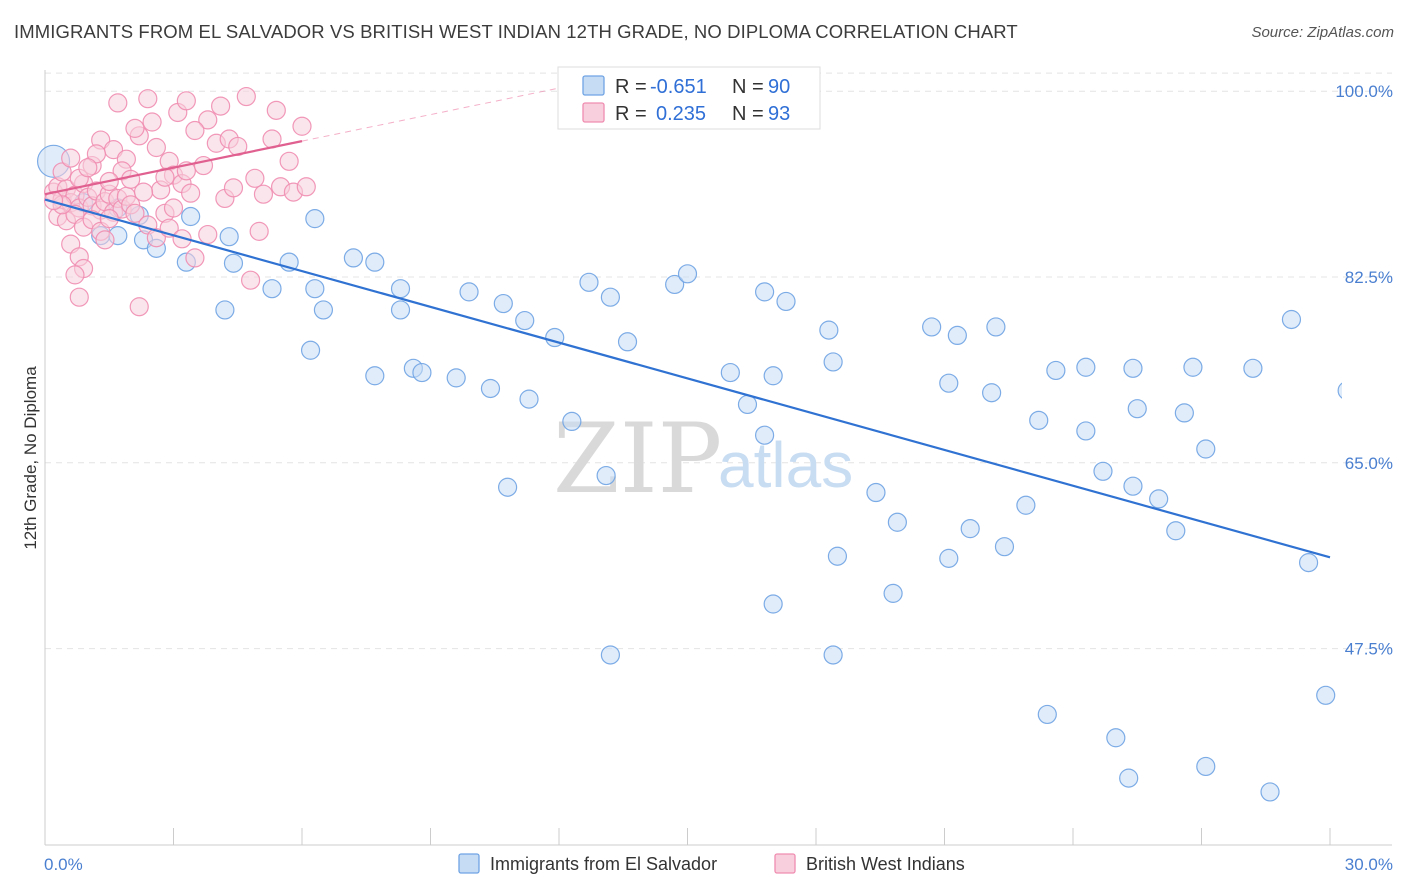 This screenshot has height=892, width=1406. Describe the element at coordinates (779, 87) in the screenshot. I see `stats-n-value: 90` at that location.